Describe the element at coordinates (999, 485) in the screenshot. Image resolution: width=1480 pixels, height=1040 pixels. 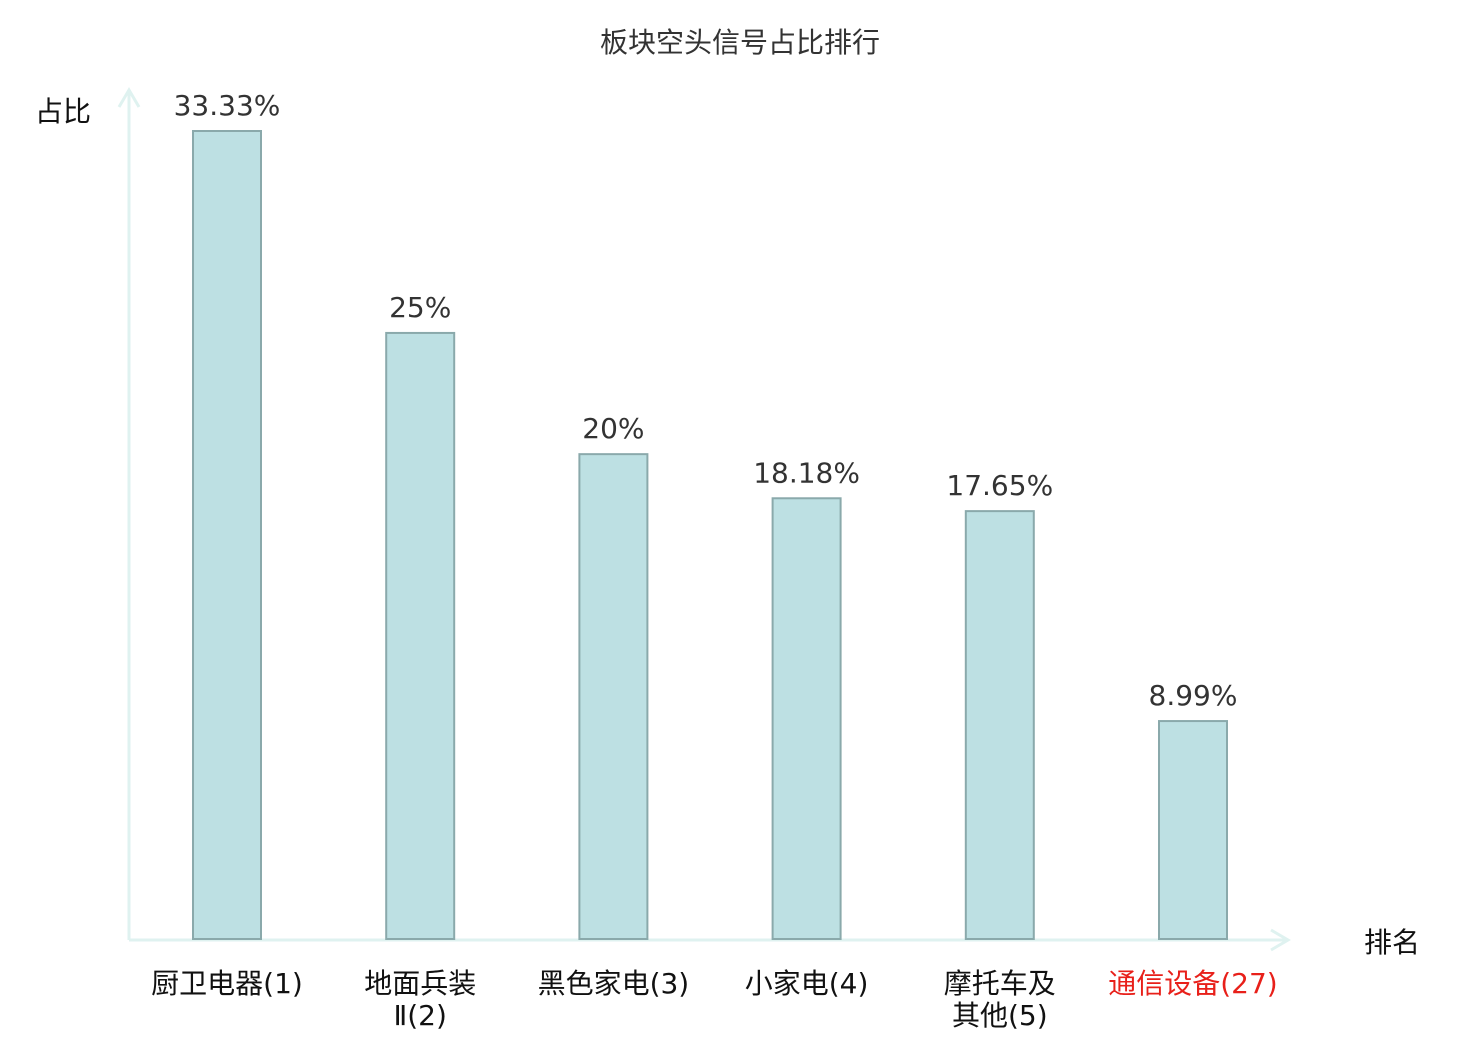
I see `data-label: 17.65%` at that location.